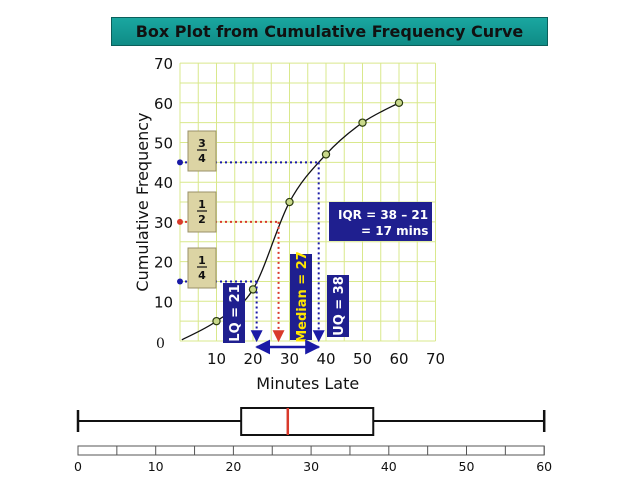 This screenshot has height=478, width=638. I want to click on x-tick-label: 70, so click(435, 359).